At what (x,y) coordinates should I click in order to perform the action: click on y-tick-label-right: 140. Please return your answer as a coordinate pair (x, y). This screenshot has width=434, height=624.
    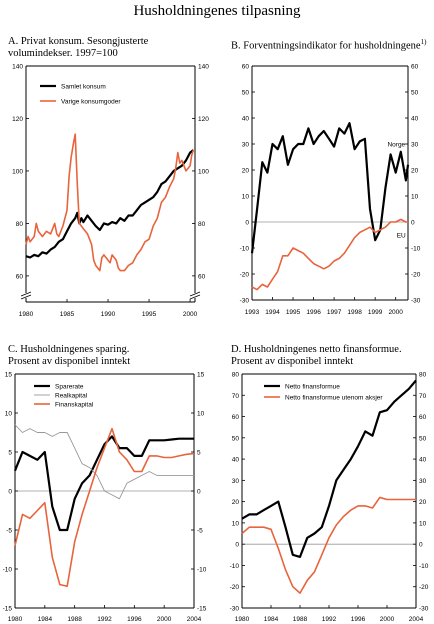
    Looking at the image, I should click on (203, 67).